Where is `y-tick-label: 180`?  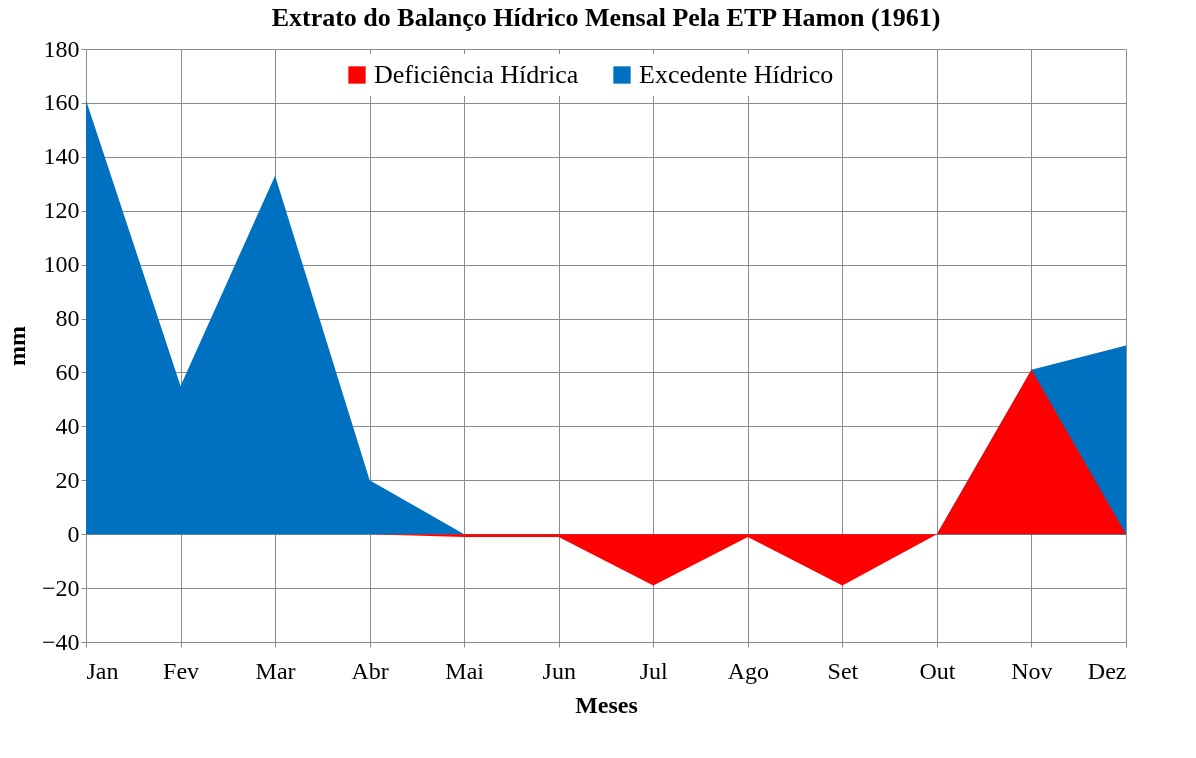
y-tick-label: 180 is located at coordinates (61, 48).